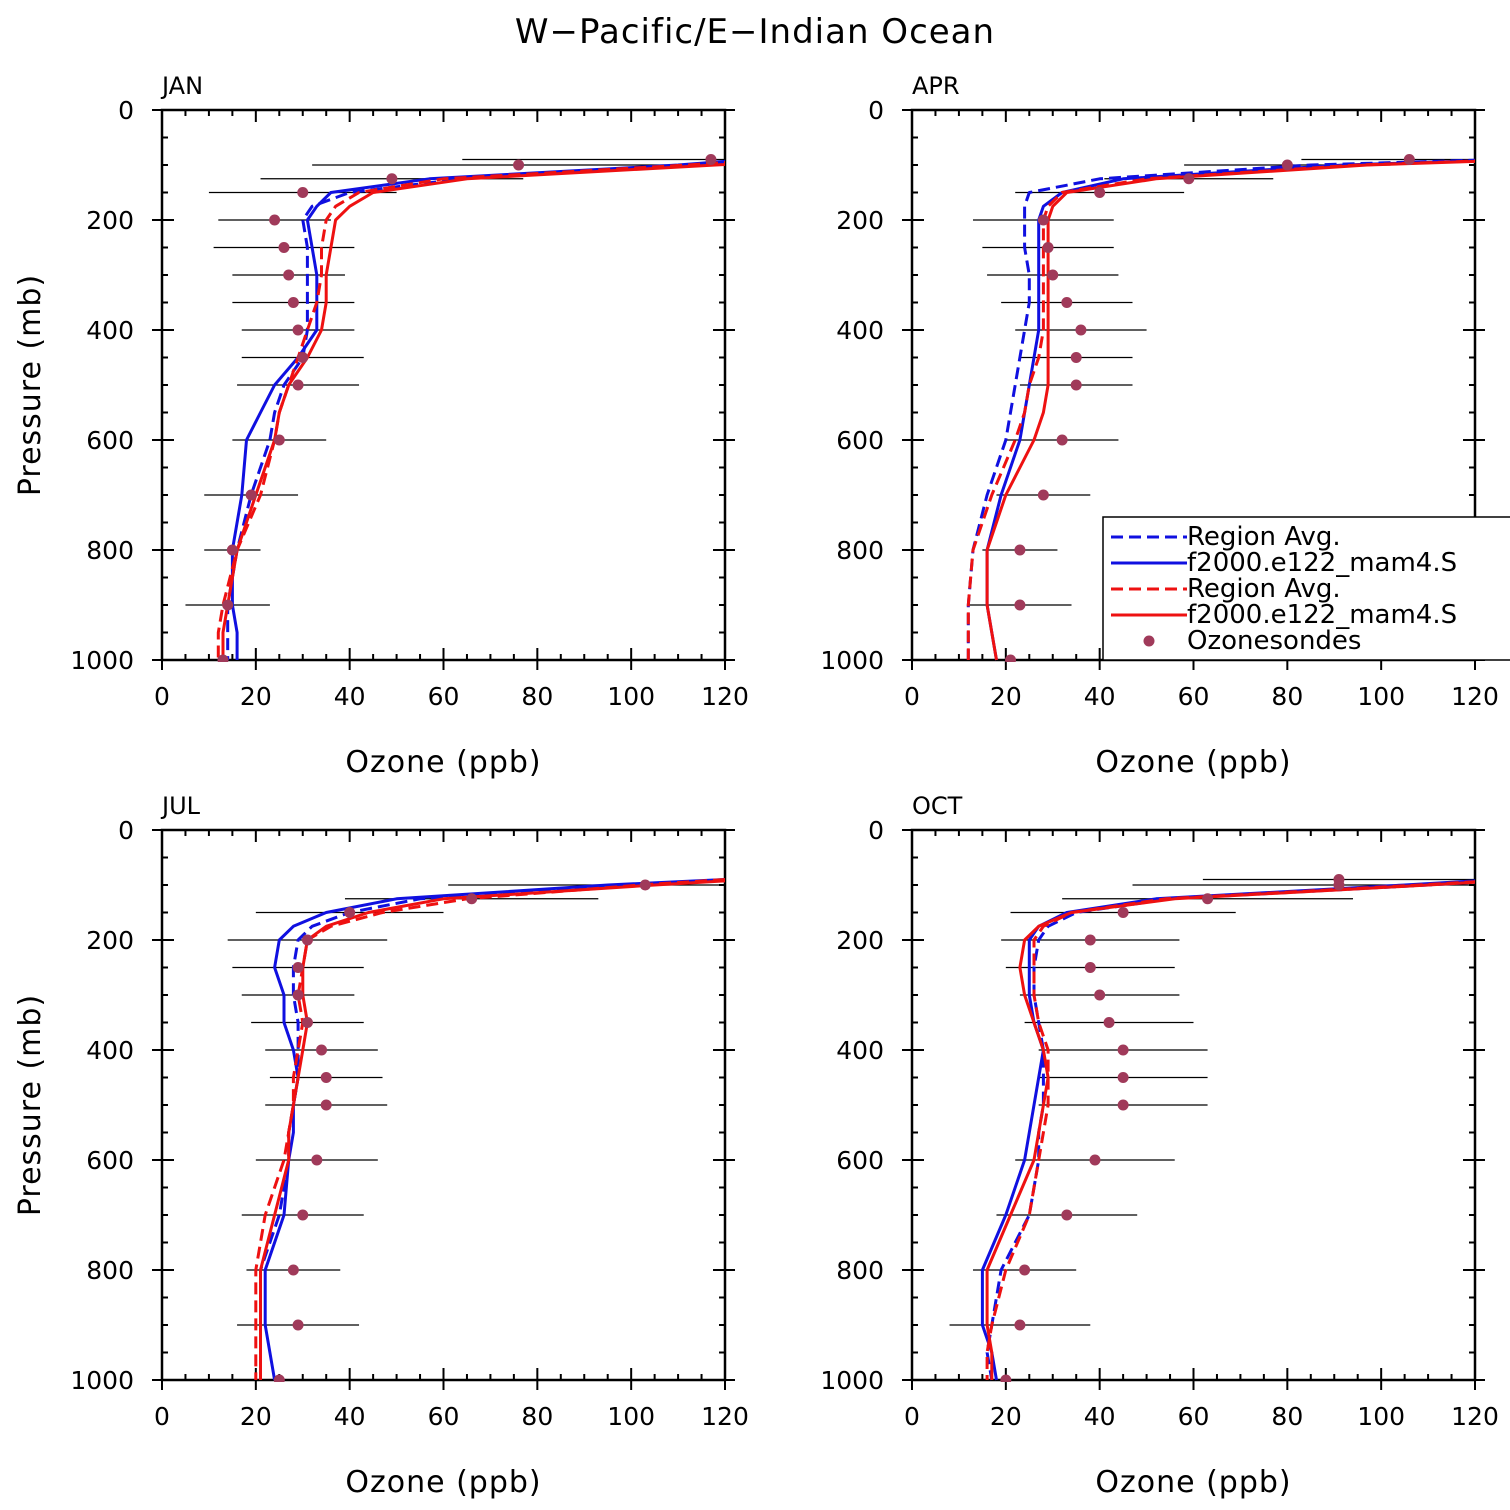 This screenshot has height=1510, width=1510. Describe the element at coordinates (937, 806) in the screenshot. I see `panel-title: OCT` at that location.